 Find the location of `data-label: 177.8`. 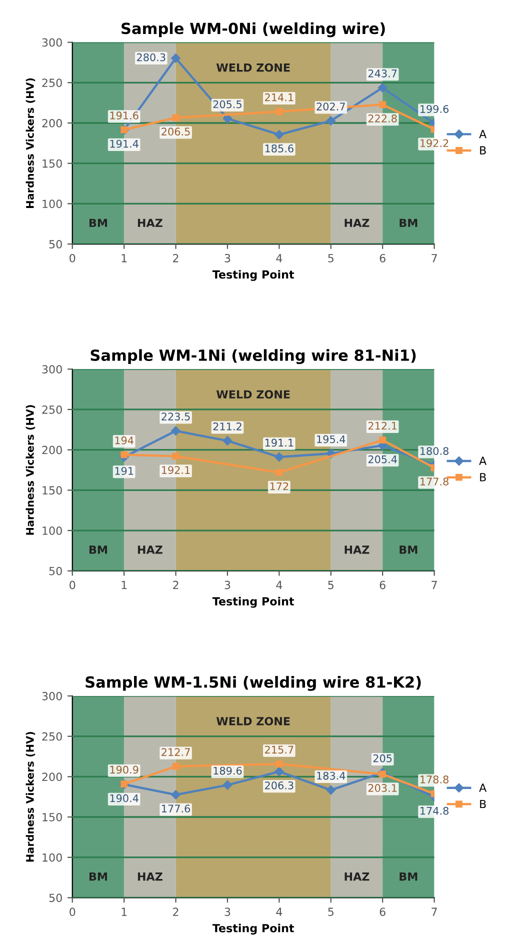

data-label: 177.8 is located at coordinates (434, 482).